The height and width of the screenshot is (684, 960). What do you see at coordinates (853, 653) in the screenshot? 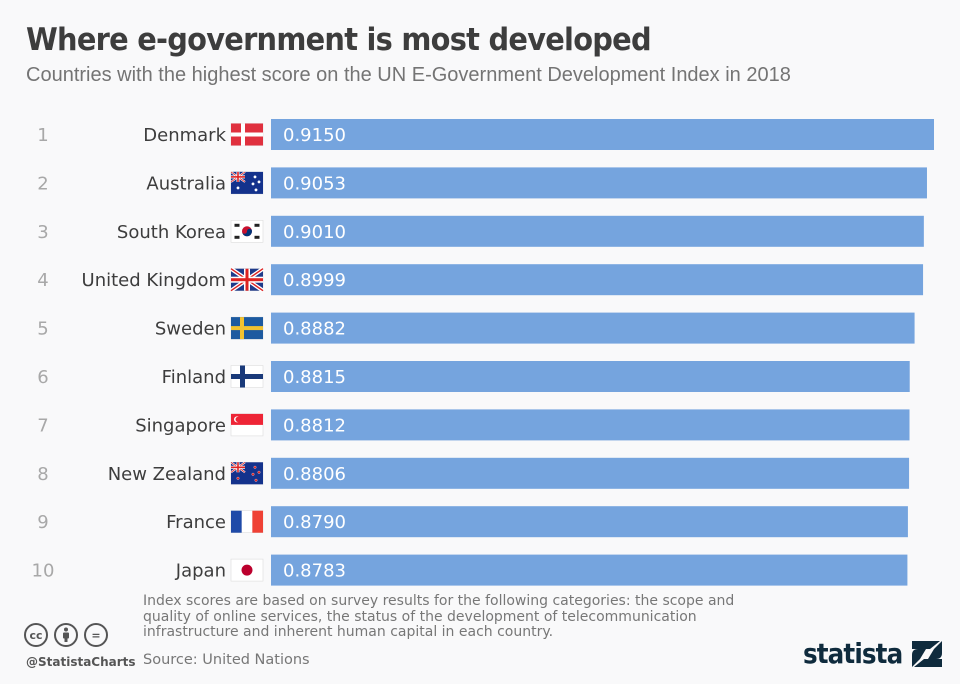
I see `brand-name: statista` at bounding box center [853, 653].